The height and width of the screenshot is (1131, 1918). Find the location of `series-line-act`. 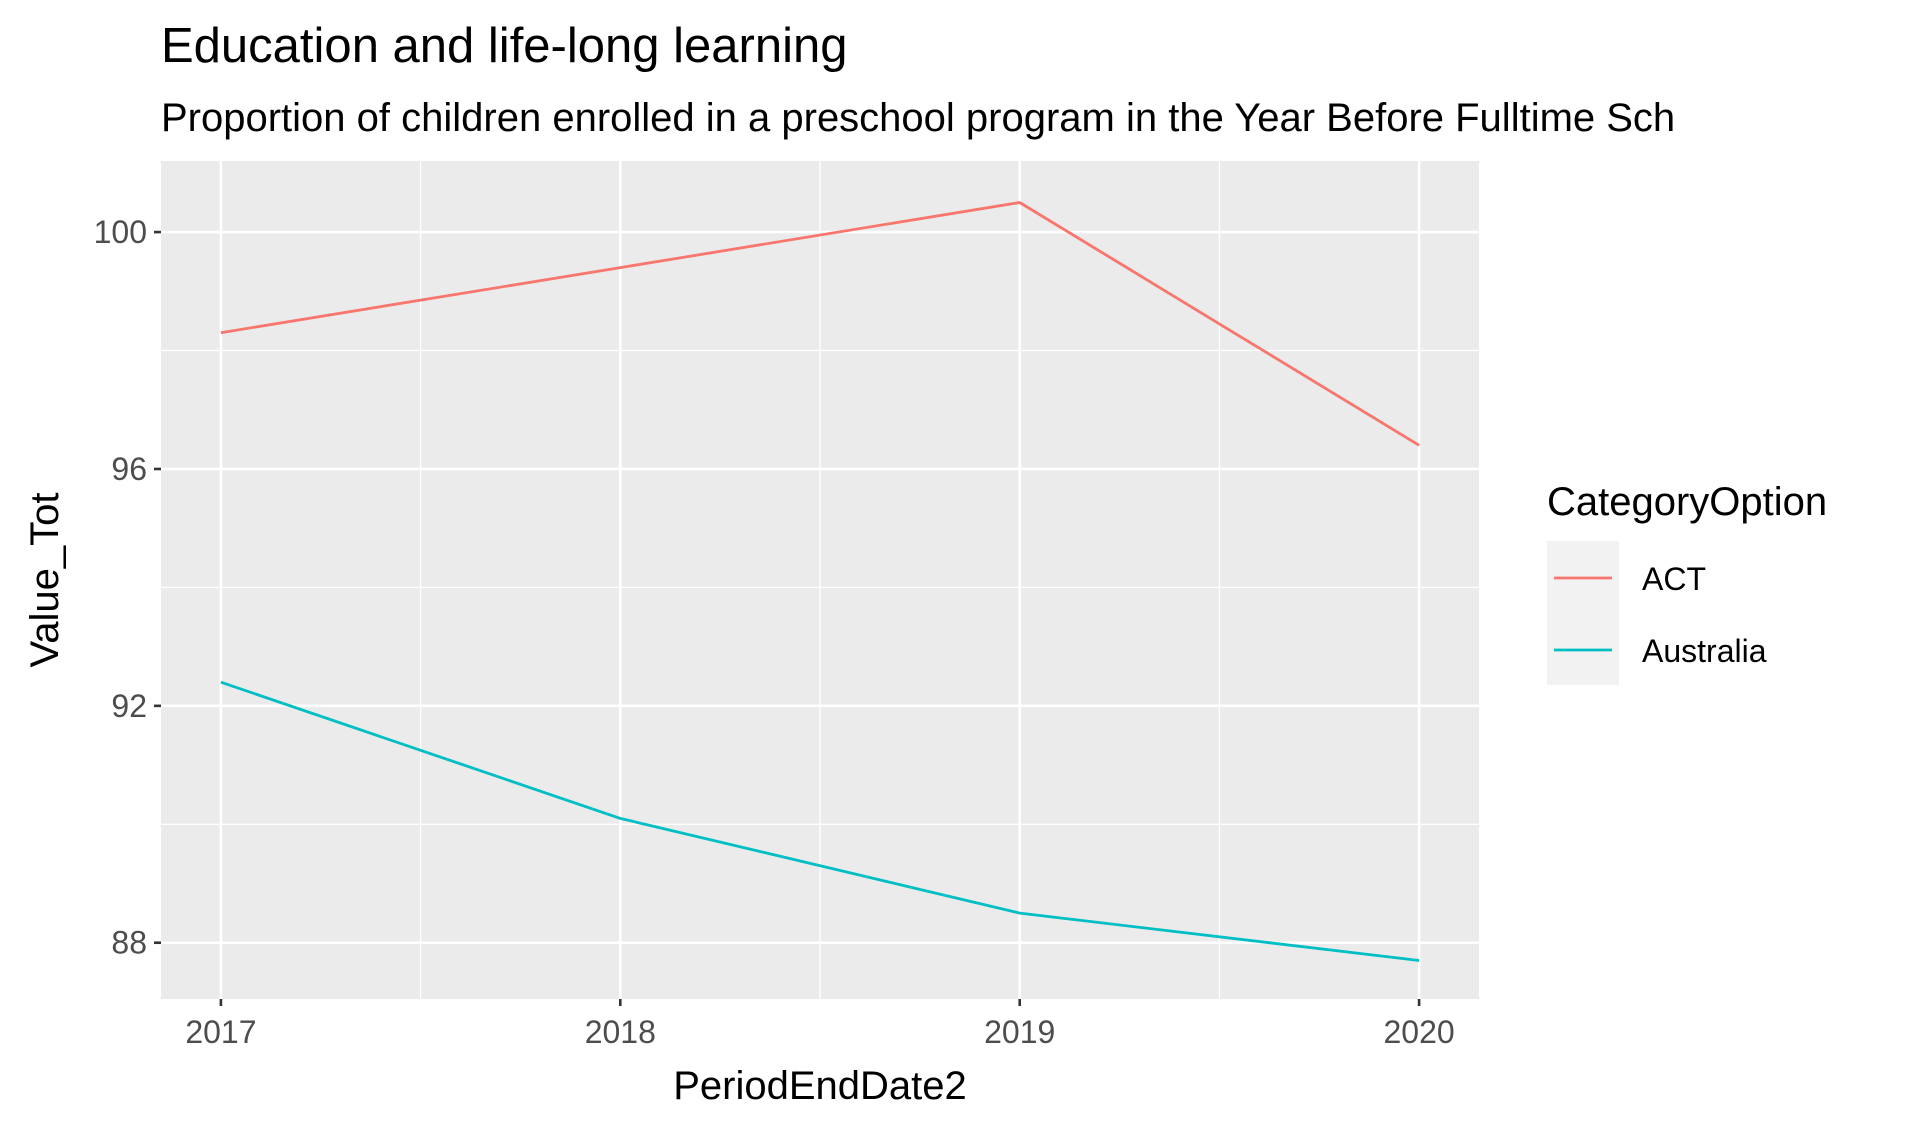

series-line-act is located at coordinates (820, 324).